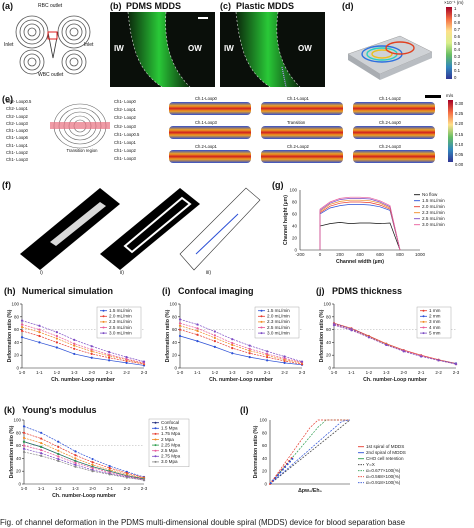 The image size is (474, 528). Describe the element at coordinates (278, 332) in the screenshot. I see `legend-label: 3.0 mL/min` at that location.